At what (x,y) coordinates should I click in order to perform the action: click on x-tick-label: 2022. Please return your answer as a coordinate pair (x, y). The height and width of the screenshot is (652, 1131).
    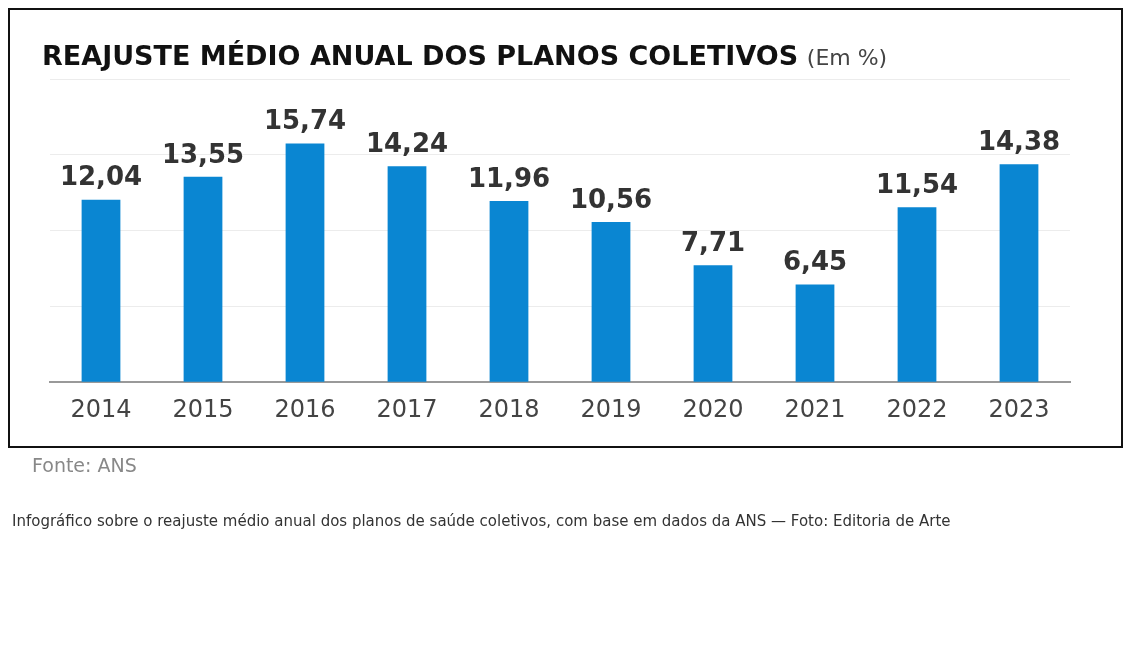
    Looking at the image, I should click on (917, 408).